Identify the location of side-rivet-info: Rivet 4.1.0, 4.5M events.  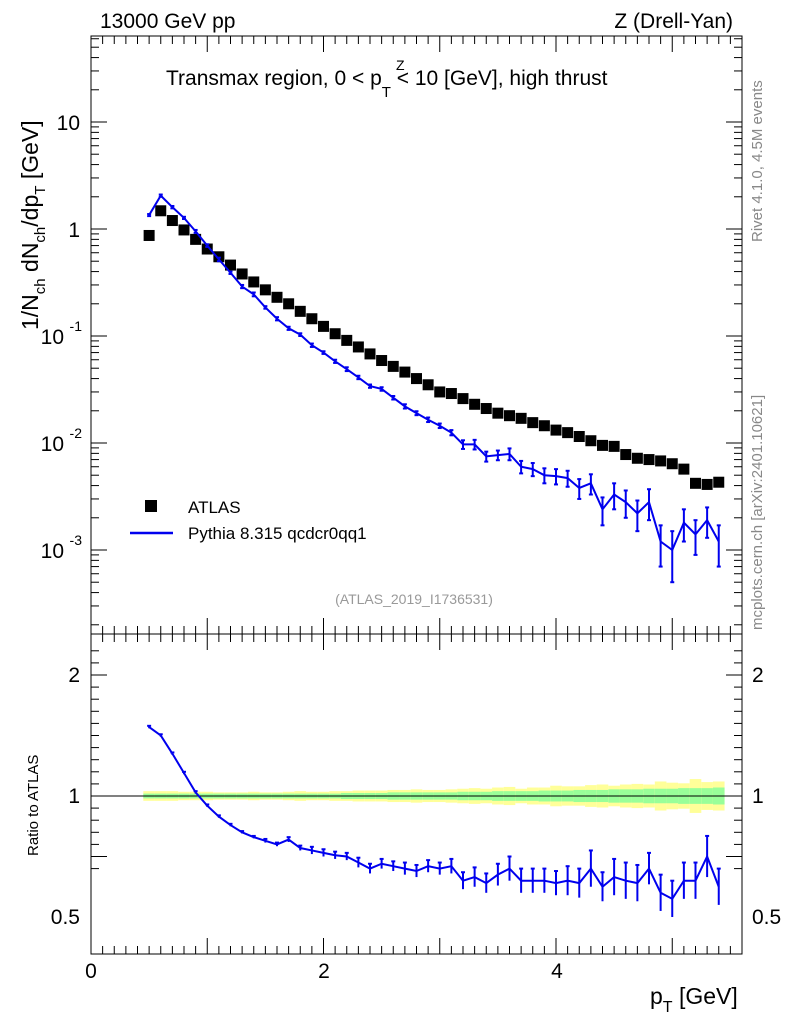
(757, 161).